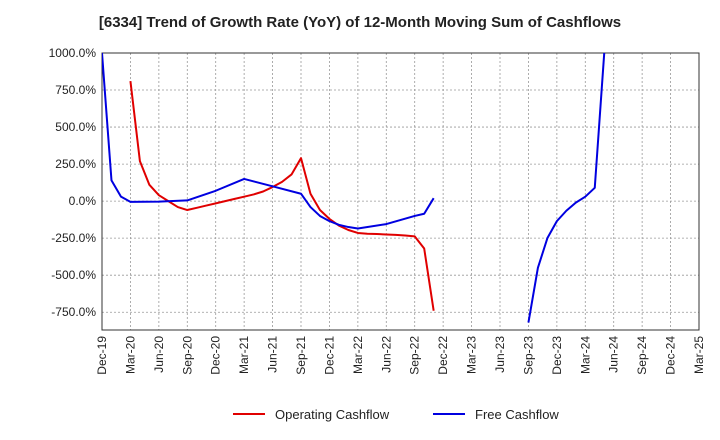 The width and height of the screenshot is (720, 440). I want to click on y-tick-label: 500.0%, so click(75, 127).